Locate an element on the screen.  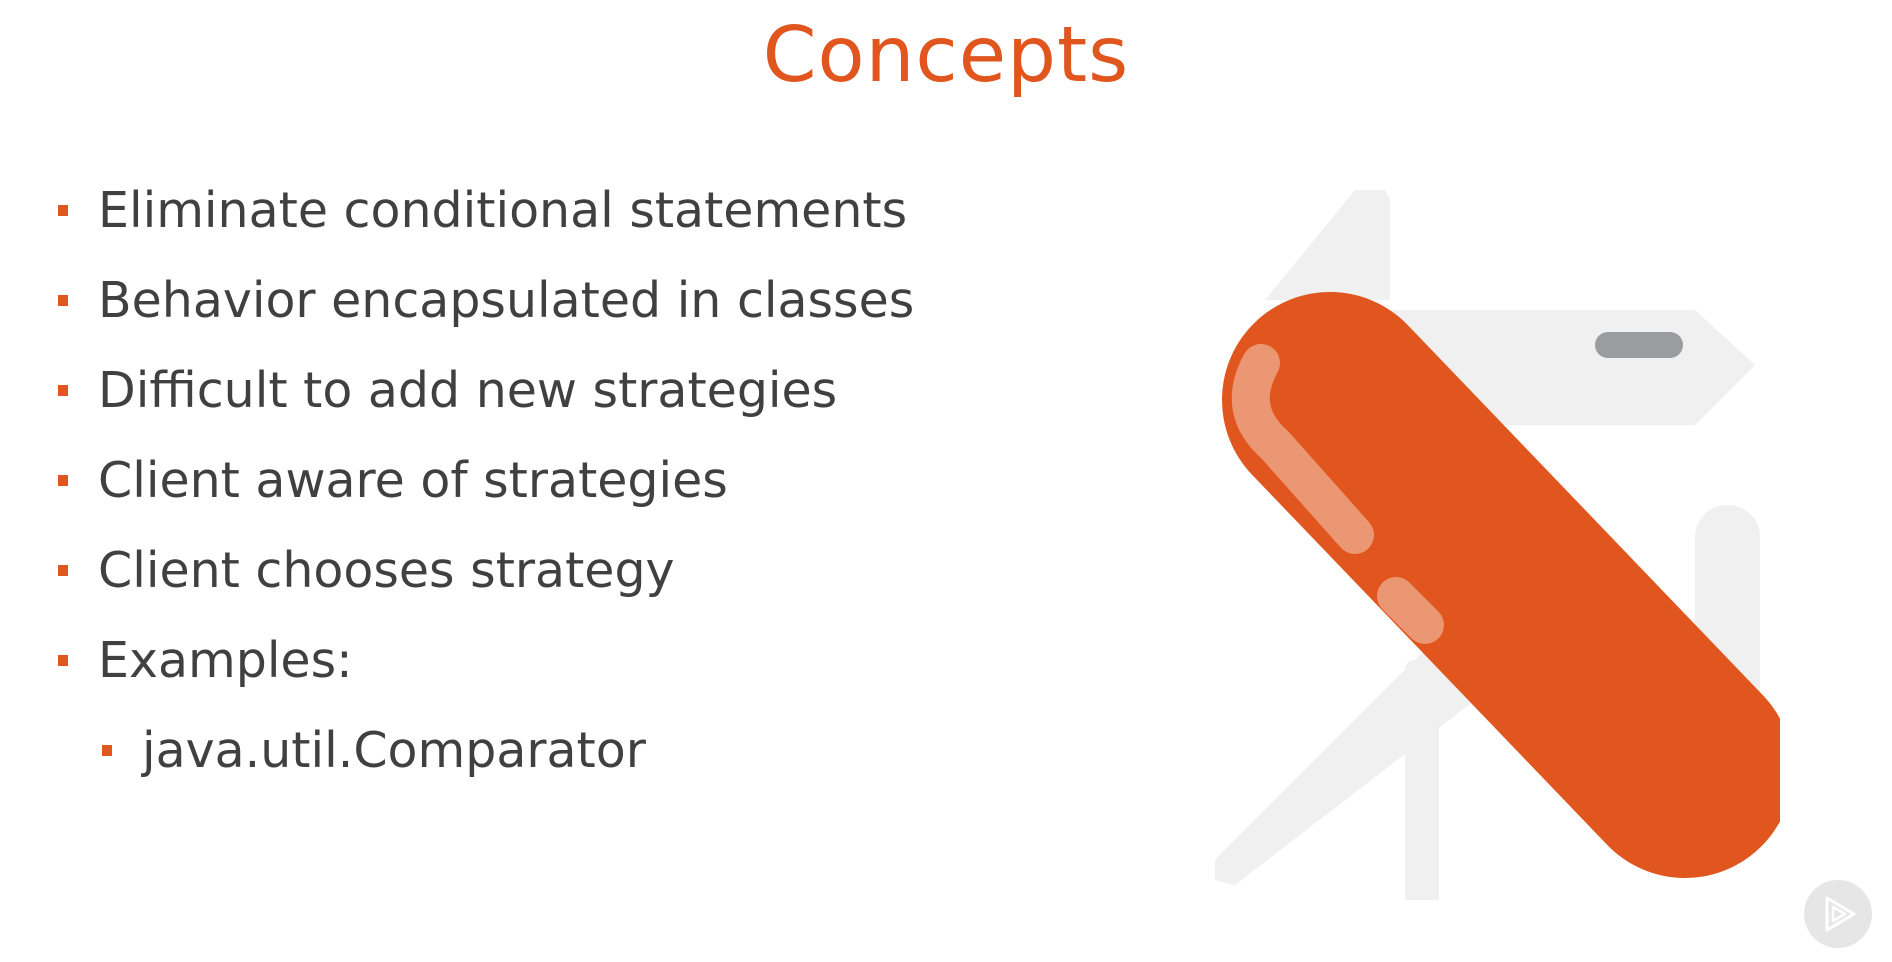
slide-title: Concepts is located at coordinates (946, 55).